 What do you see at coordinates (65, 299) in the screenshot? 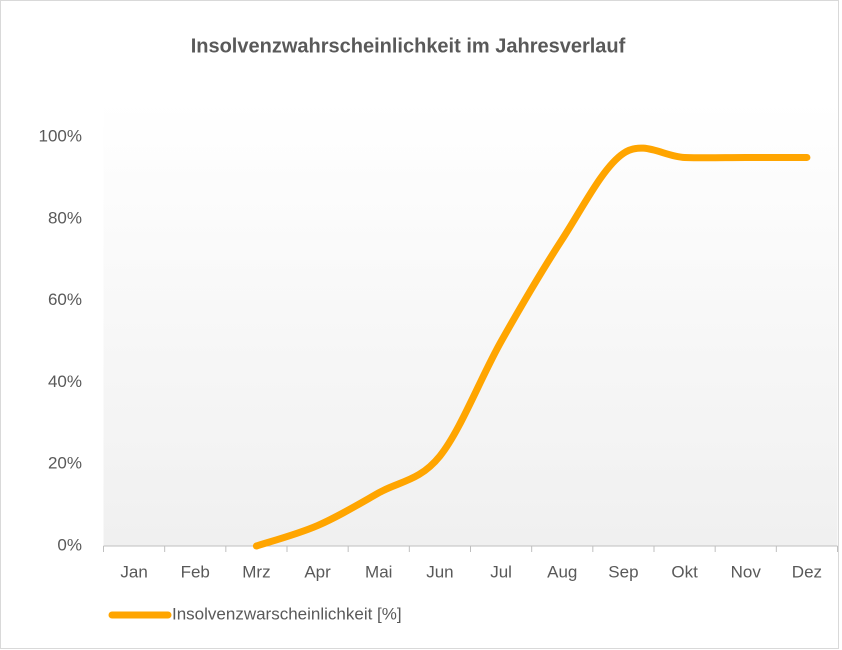
I see `y-tick-label: 60%` at bounding box center [65, 299].